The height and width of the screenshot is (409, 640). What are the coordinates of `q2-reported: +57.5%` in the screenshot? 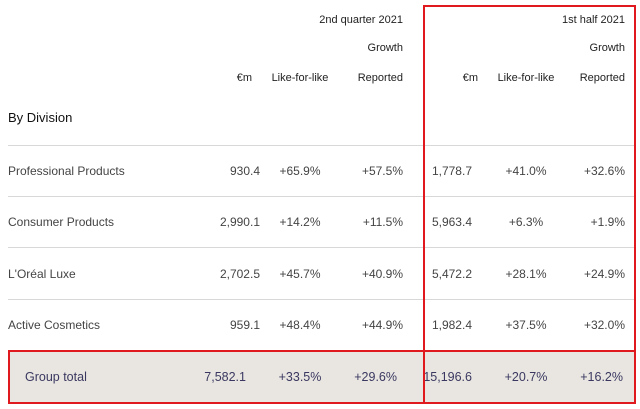 It's located at (382, 171).